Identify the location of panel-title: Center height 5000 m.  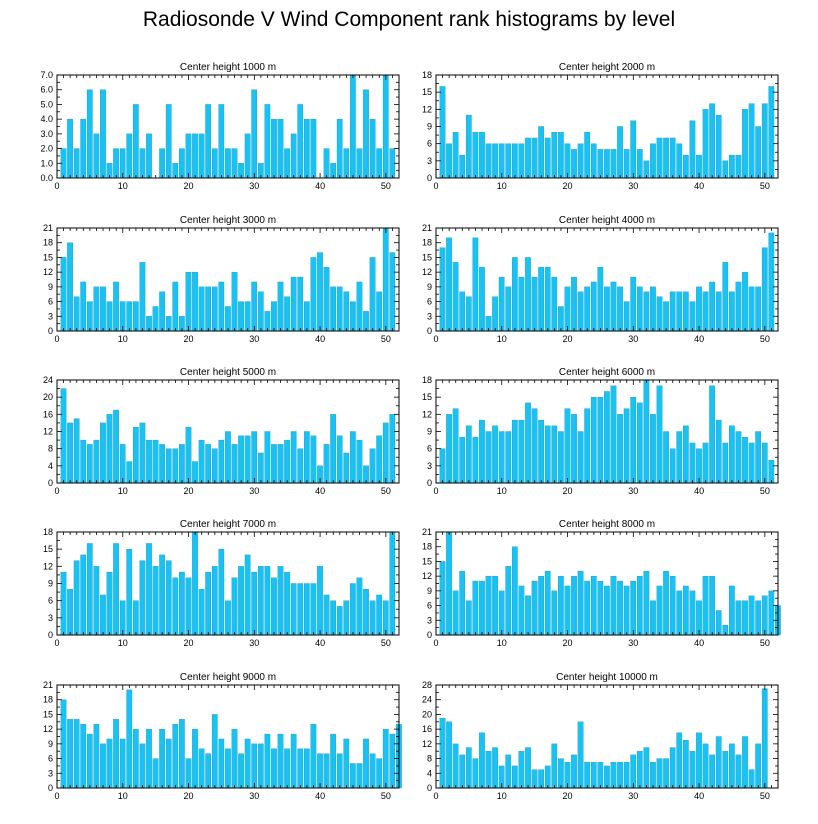
(228, 372).